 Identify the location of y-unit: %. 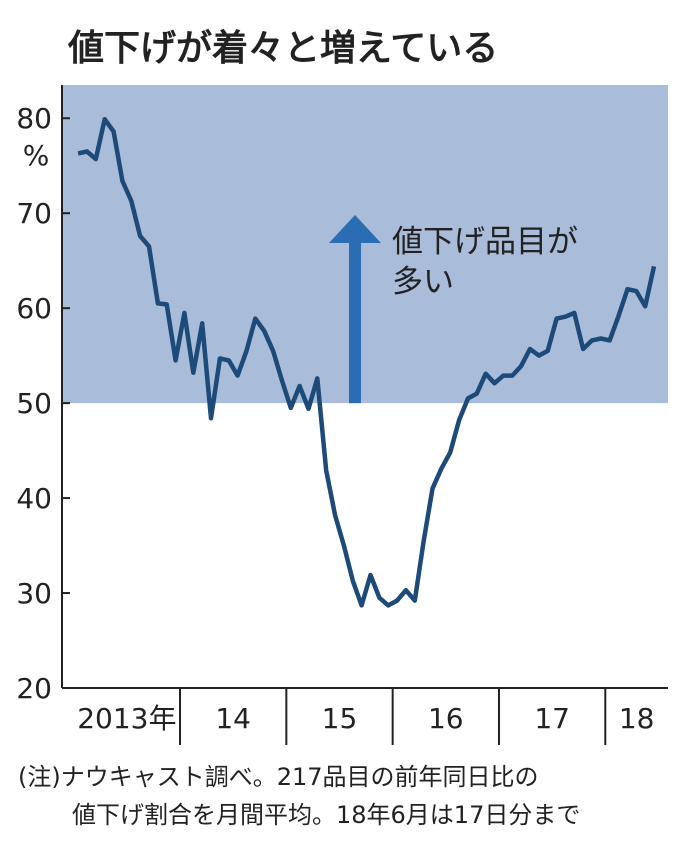
(36, 155).